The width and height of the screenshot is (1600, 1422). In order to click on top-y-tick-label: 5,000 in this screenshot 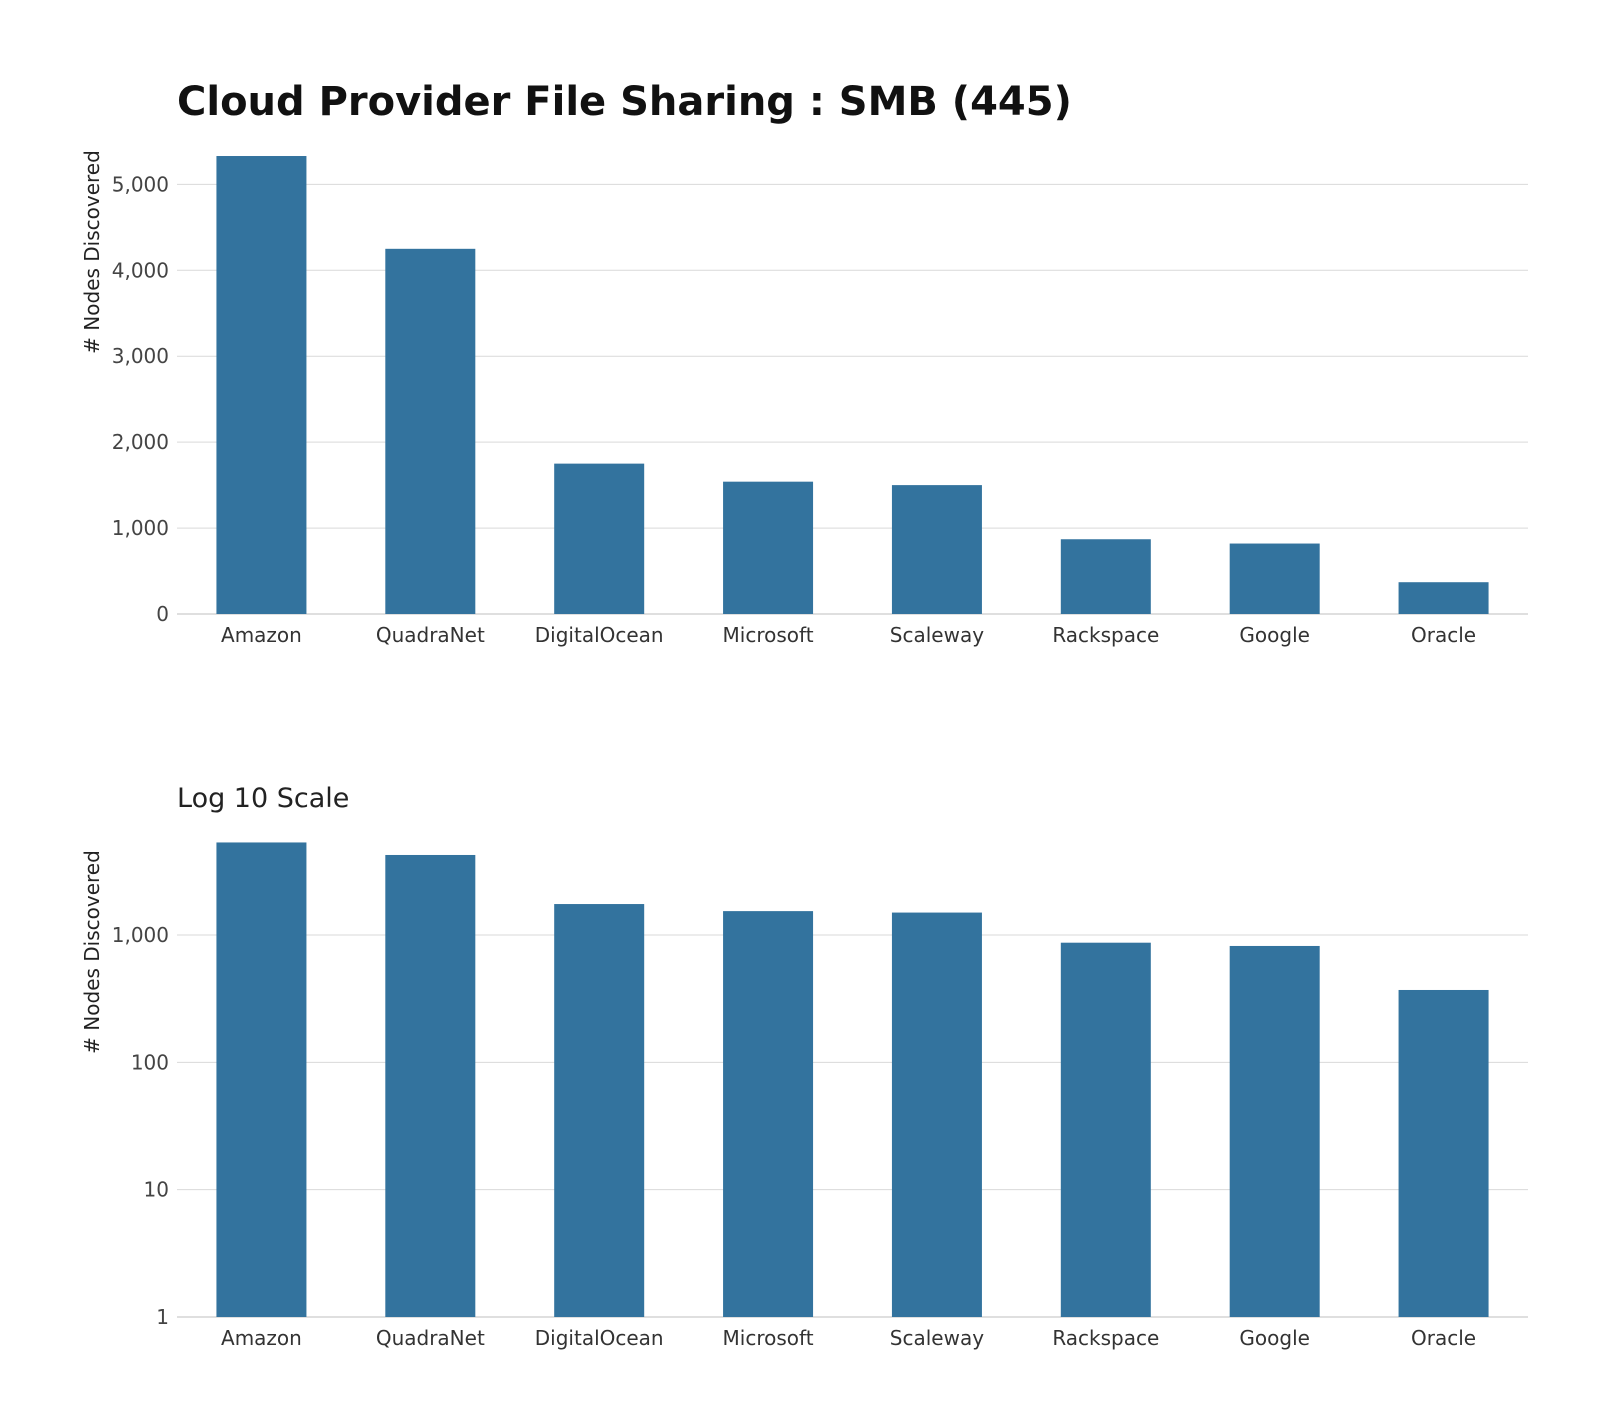, I will do `click(140, 184)`.